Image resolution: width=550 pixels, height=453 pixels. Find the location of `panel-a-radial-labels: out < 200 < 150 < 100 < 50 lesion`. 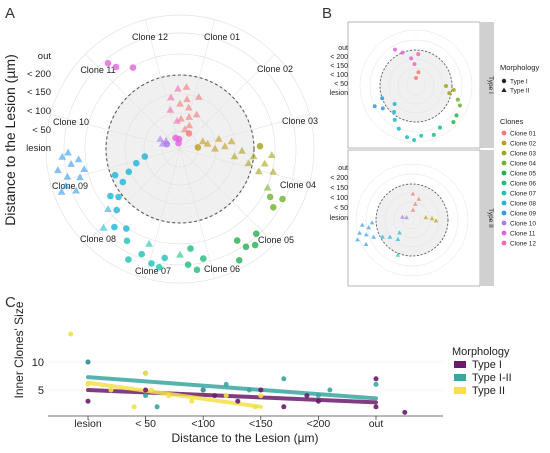

panel-a-radial-labels: out < 200 < 150 < 100 < 50 lesion is located at coordinates (38, 102).